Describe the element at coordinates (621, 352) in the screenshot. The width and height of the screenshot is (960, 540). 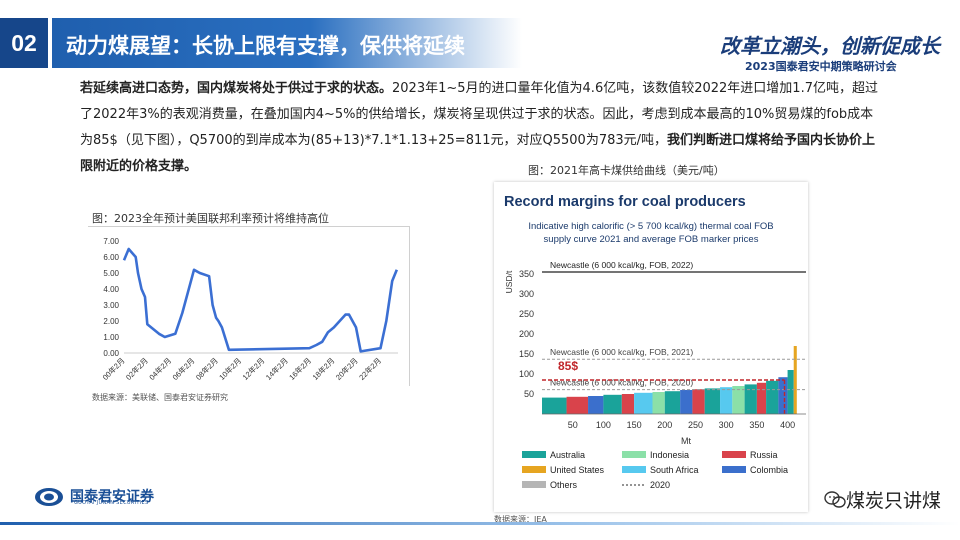
I see `marker-price-label: Newcastle (6 000 kcal/kg, FOB, 2021)` at that location.